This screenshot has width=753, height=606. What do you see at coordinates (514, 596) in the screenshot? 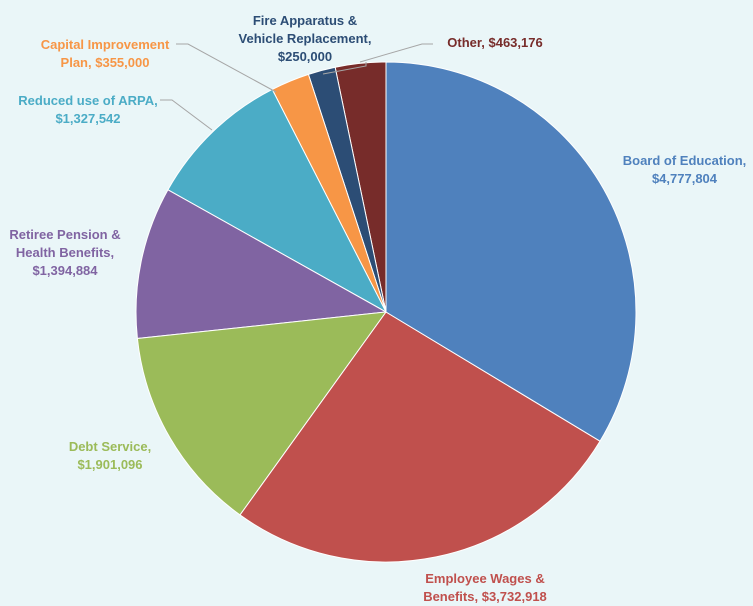
I see `value-label: $3,732,918` at bounding box center [514, 596].